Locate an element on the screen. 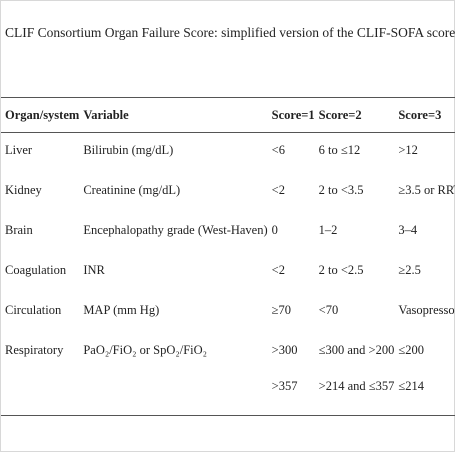 The width and height of the screenshot is (455, 452). score-cell: <70 is located at coordinates (328, 310).